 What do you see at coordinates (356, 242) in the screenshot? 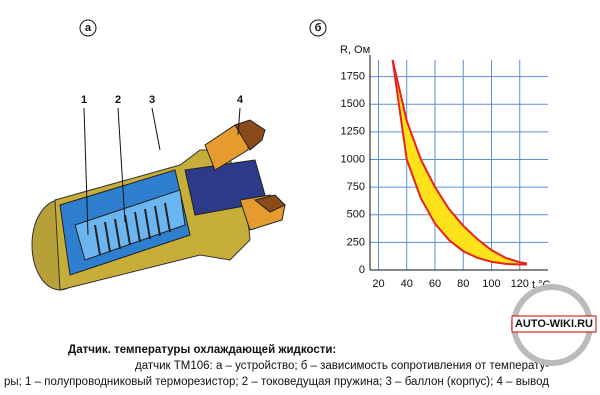
I see `y-tick-label: 250` at bounding box center [356, 242].